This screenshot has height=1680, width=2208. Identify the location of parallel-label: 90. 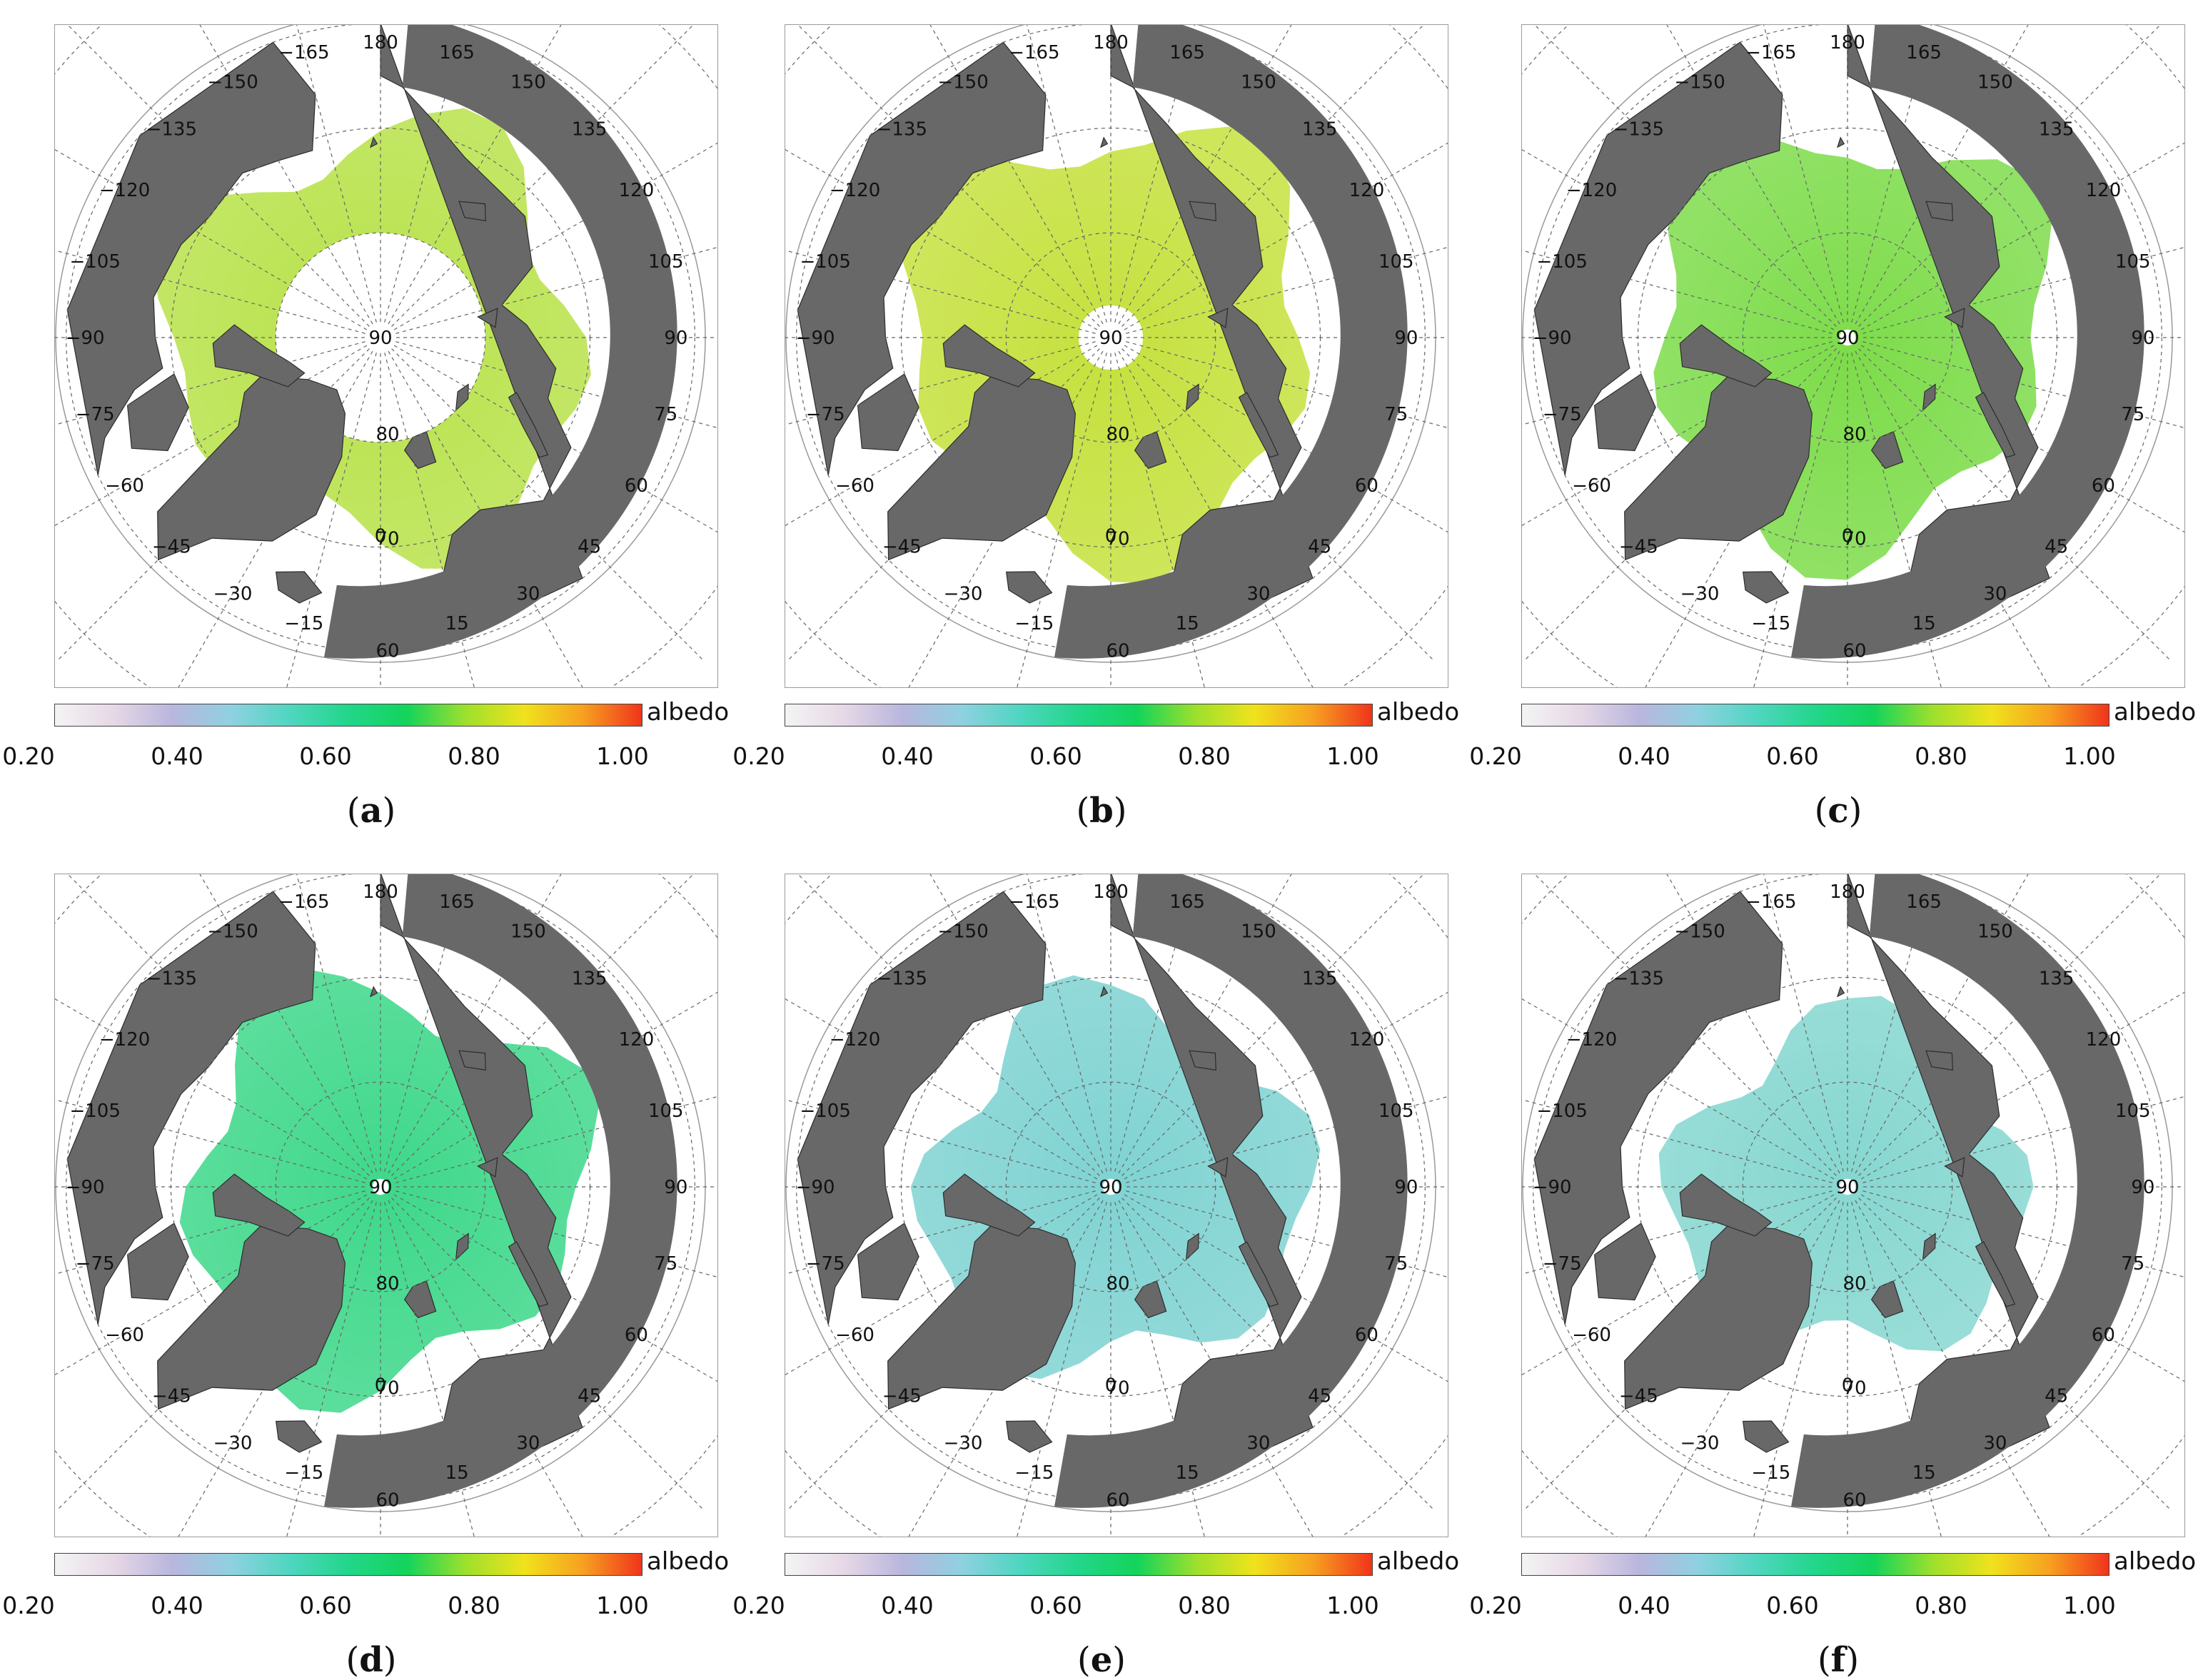
(380, 338).